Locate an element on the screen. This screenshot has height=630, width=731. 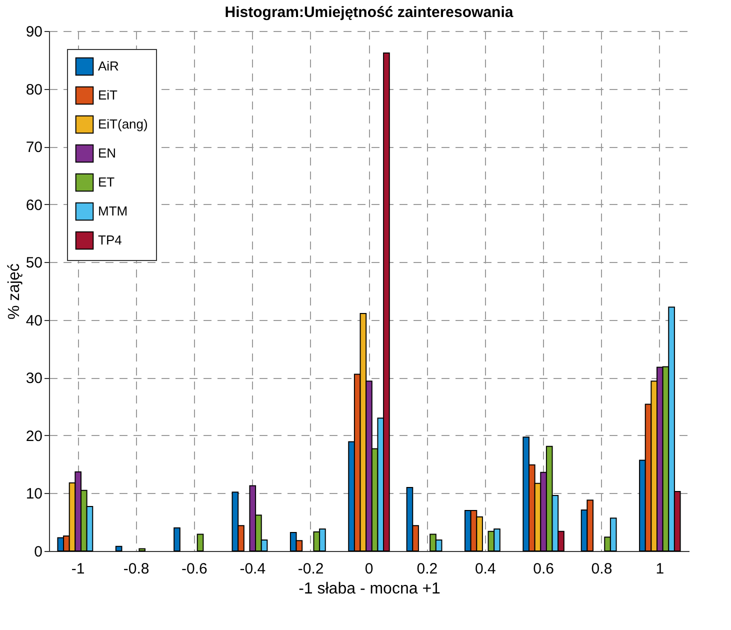
legend-label: TP4 is located at coordinates (110, 240).